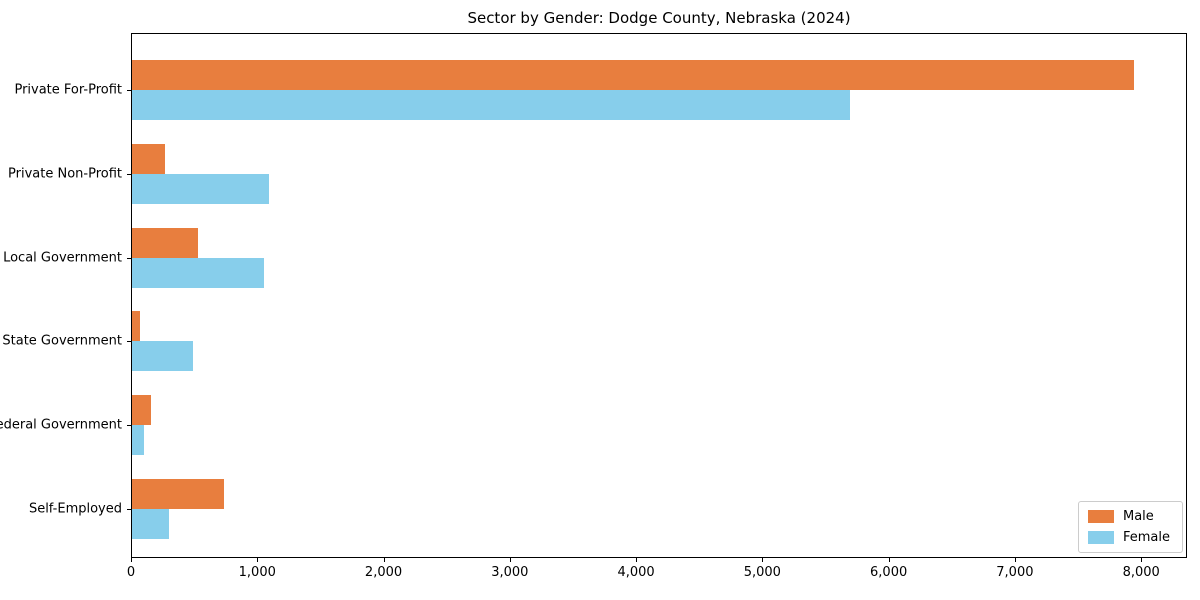 The height and width of the screenshot is (600, 1200). Describe the element at coordinates (762, 572) in the screenshot. I see `x-tick-label: 5,000` at that location.